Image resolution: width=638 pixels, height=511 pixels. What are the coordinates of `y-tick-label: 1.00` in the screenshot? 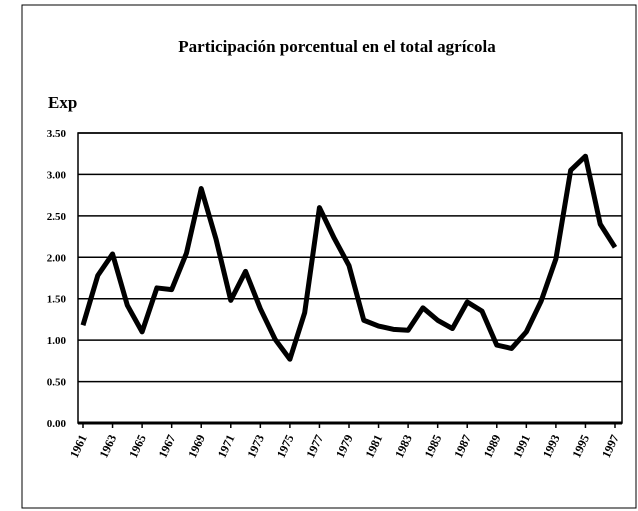 It's located at (57, 341).